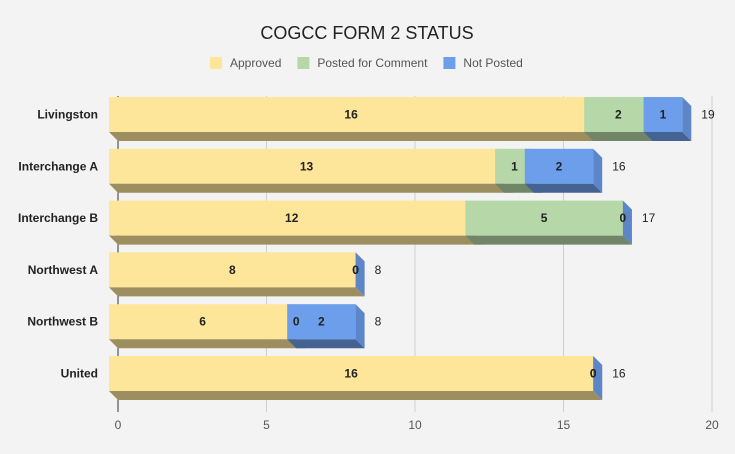 The width and height of the screenshot is (735, 454). I want to click on data-label: 8, so click(232, 270).